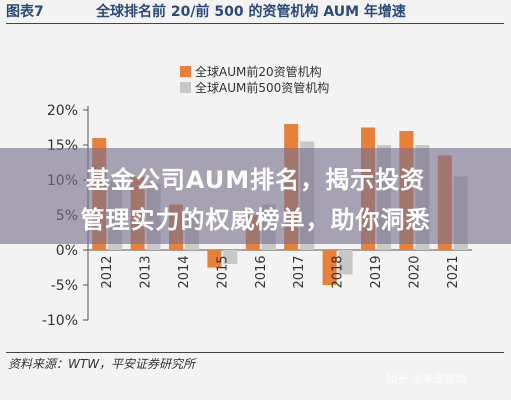 This screenshot has width=511, height=400. Describe the element at coordinates (184, 271) in the screenshot. I see `x-tick-label: 2014` at that location.